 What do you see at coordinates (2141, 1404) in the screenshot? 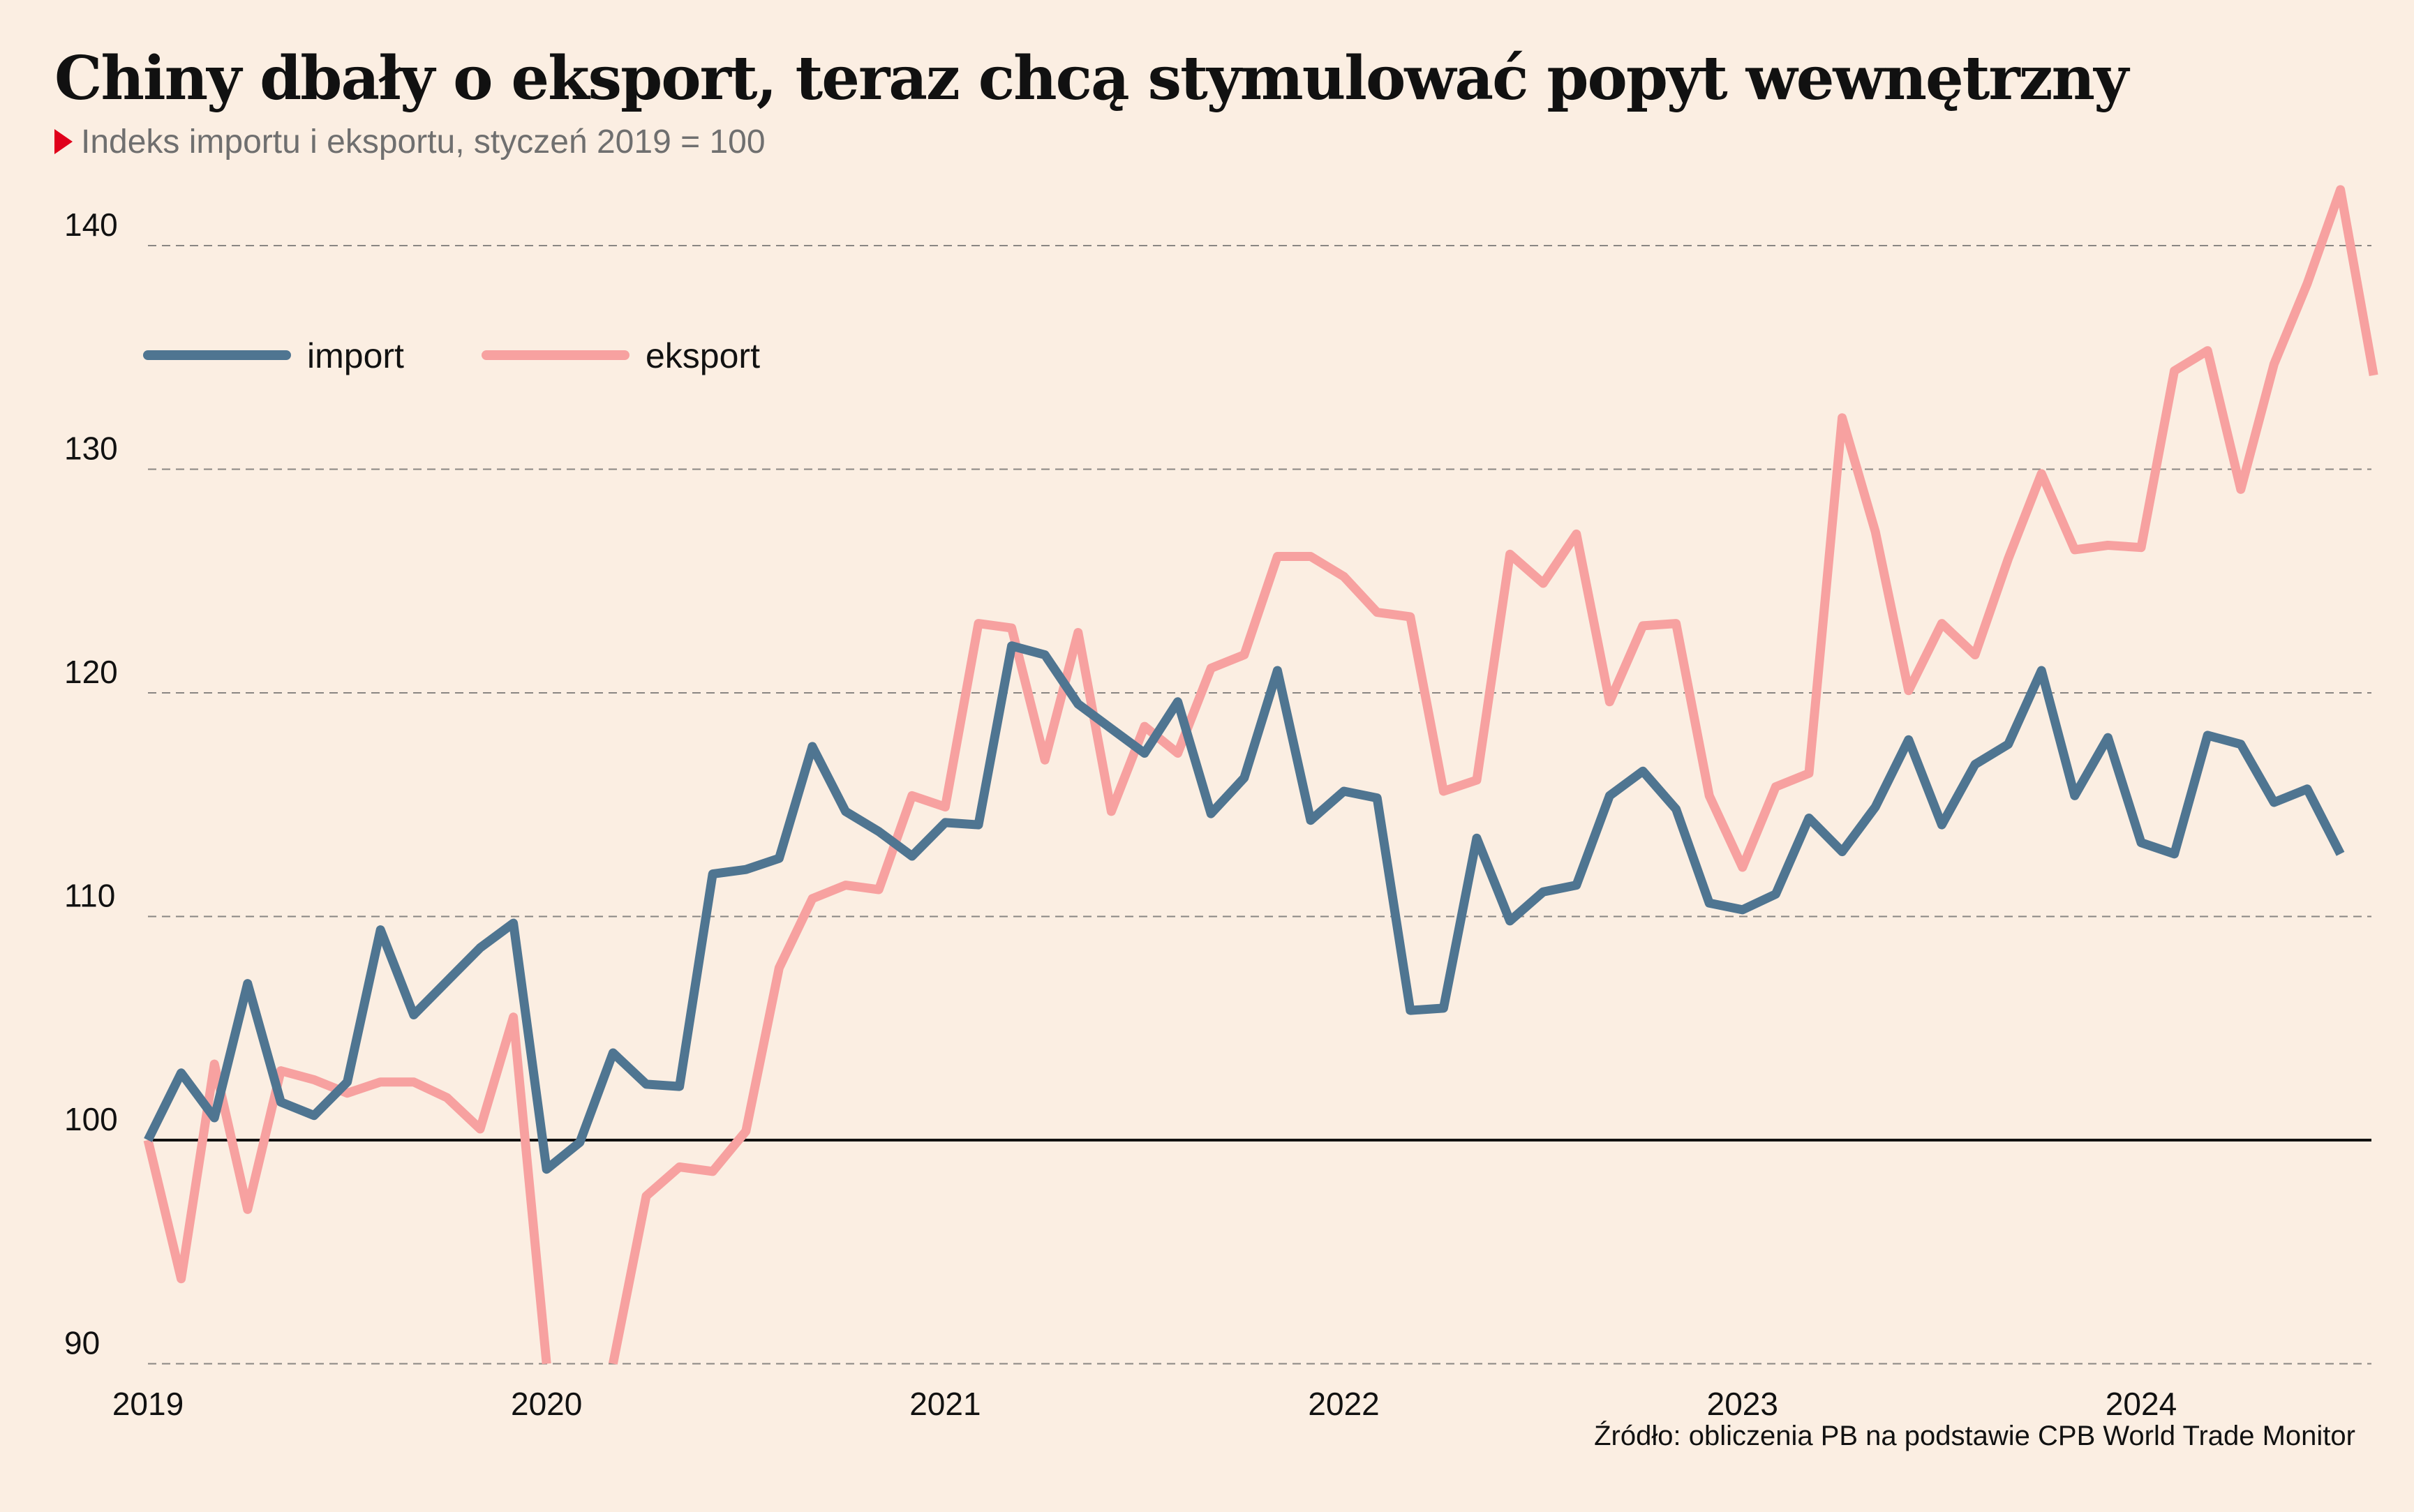
I see `x-tick-label: 2024` at bounding box center [2141, 1404].